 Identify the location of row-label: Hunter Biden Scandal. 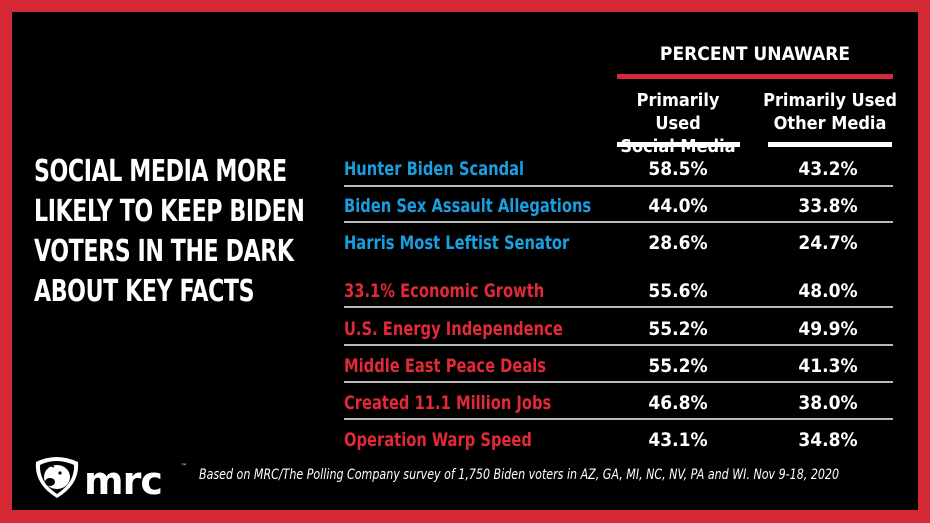
(434, 169).